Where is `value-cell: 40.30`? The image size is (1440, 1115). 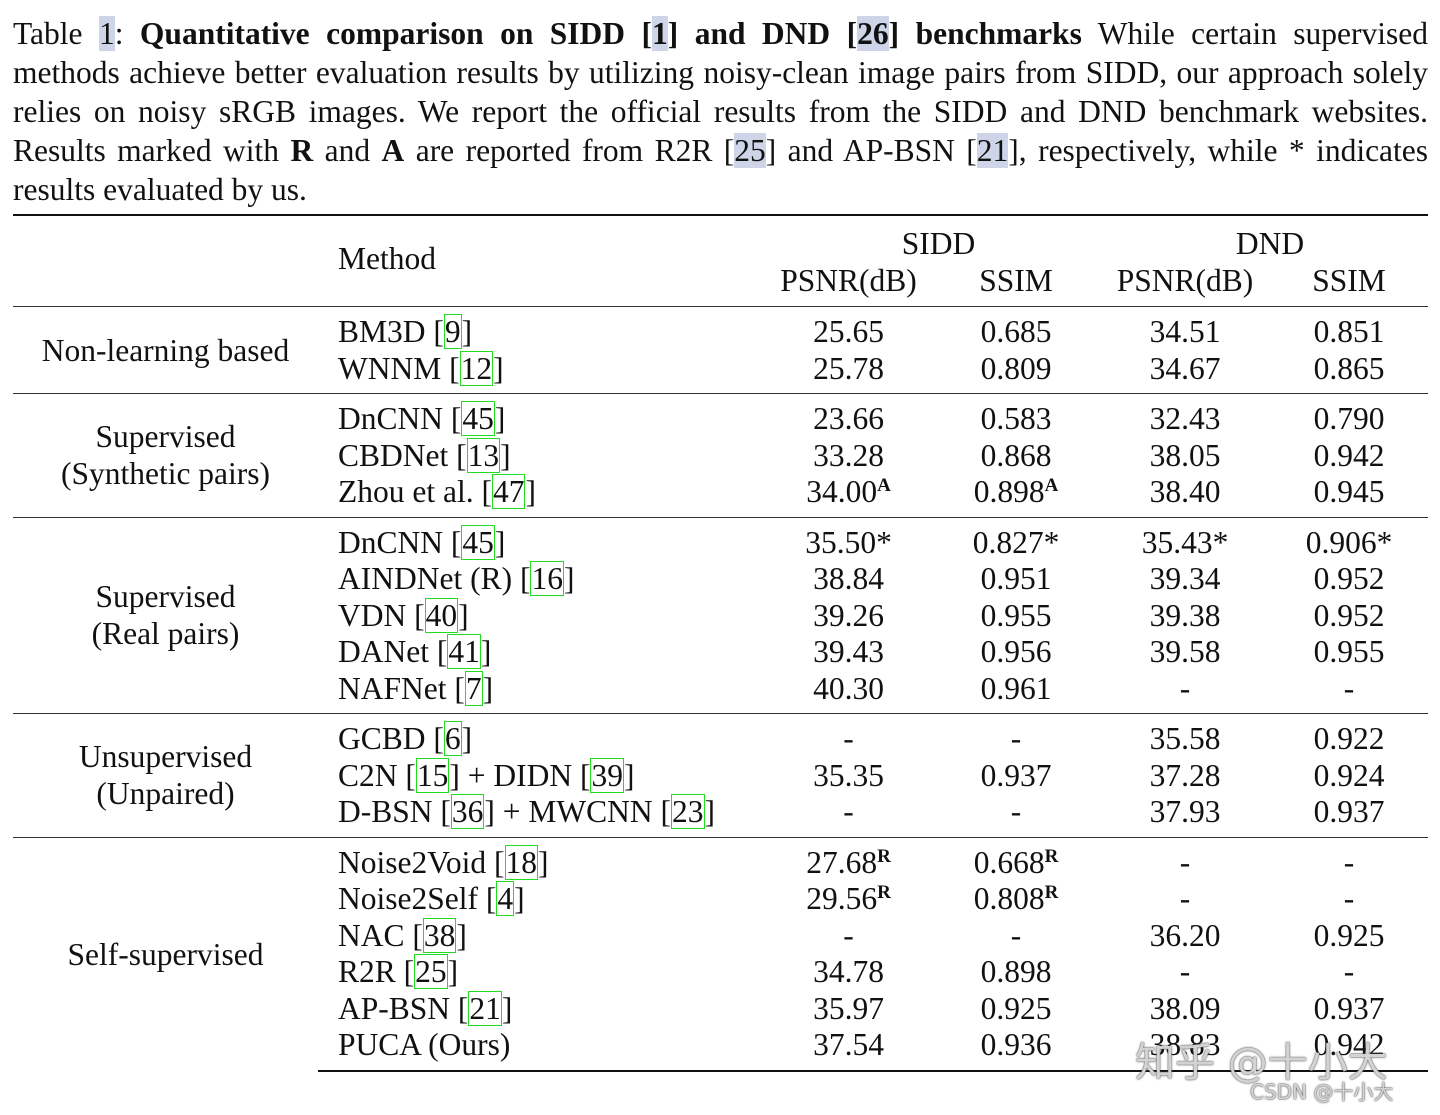
value-cell: 40.30 is located at coordinates (848, 688).